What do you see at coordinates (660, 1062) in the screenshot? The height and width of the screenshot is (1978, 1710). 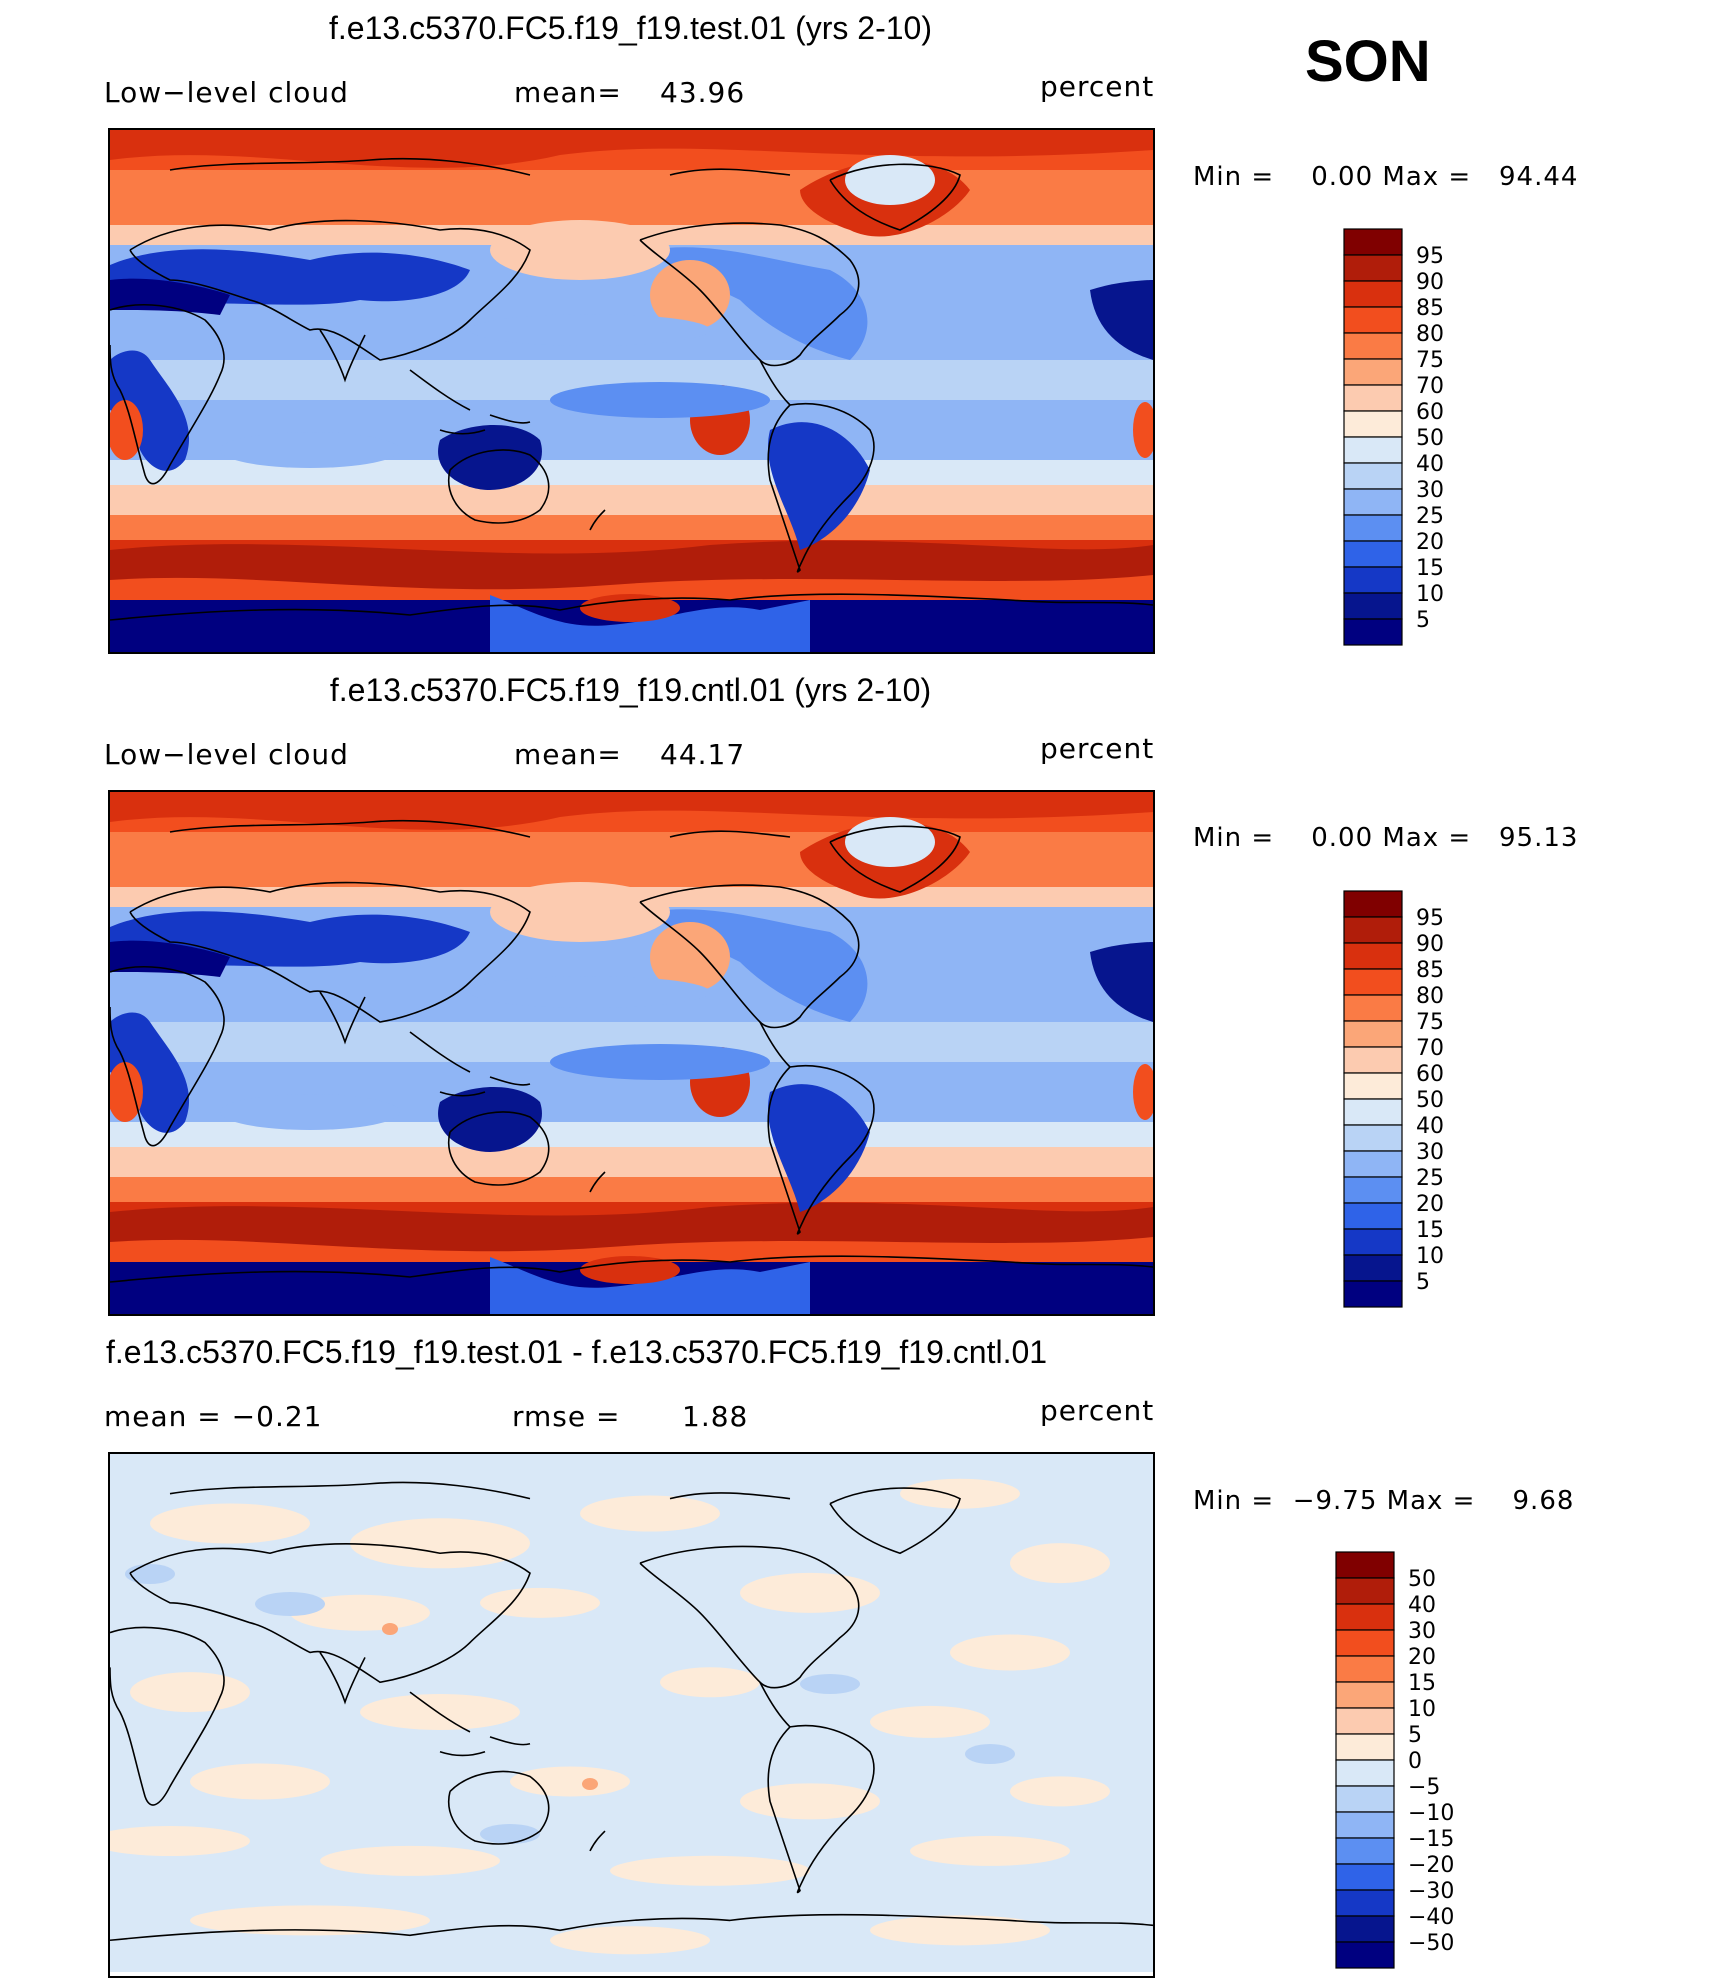 I see `south-pacific-convergence` at bounding box center [660, 1062].